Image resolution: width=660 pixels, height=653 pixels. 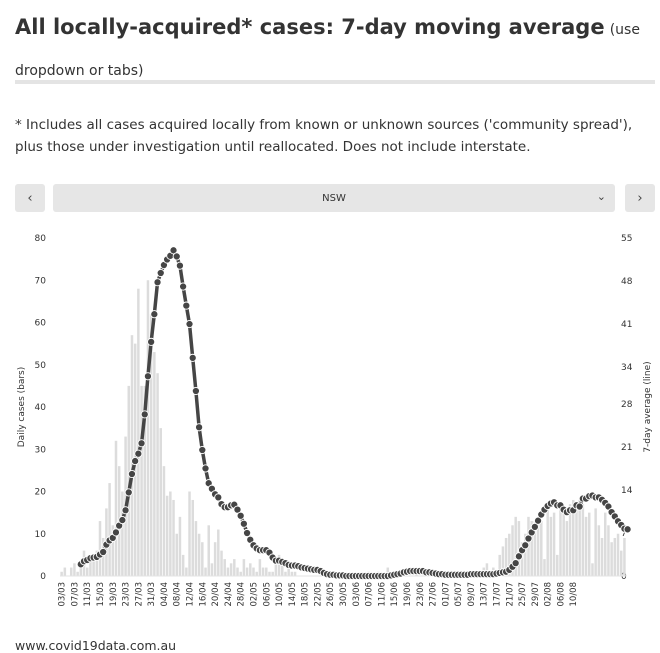 I want to click on x-tick-label: 08/04, so click(x=178, y=594).